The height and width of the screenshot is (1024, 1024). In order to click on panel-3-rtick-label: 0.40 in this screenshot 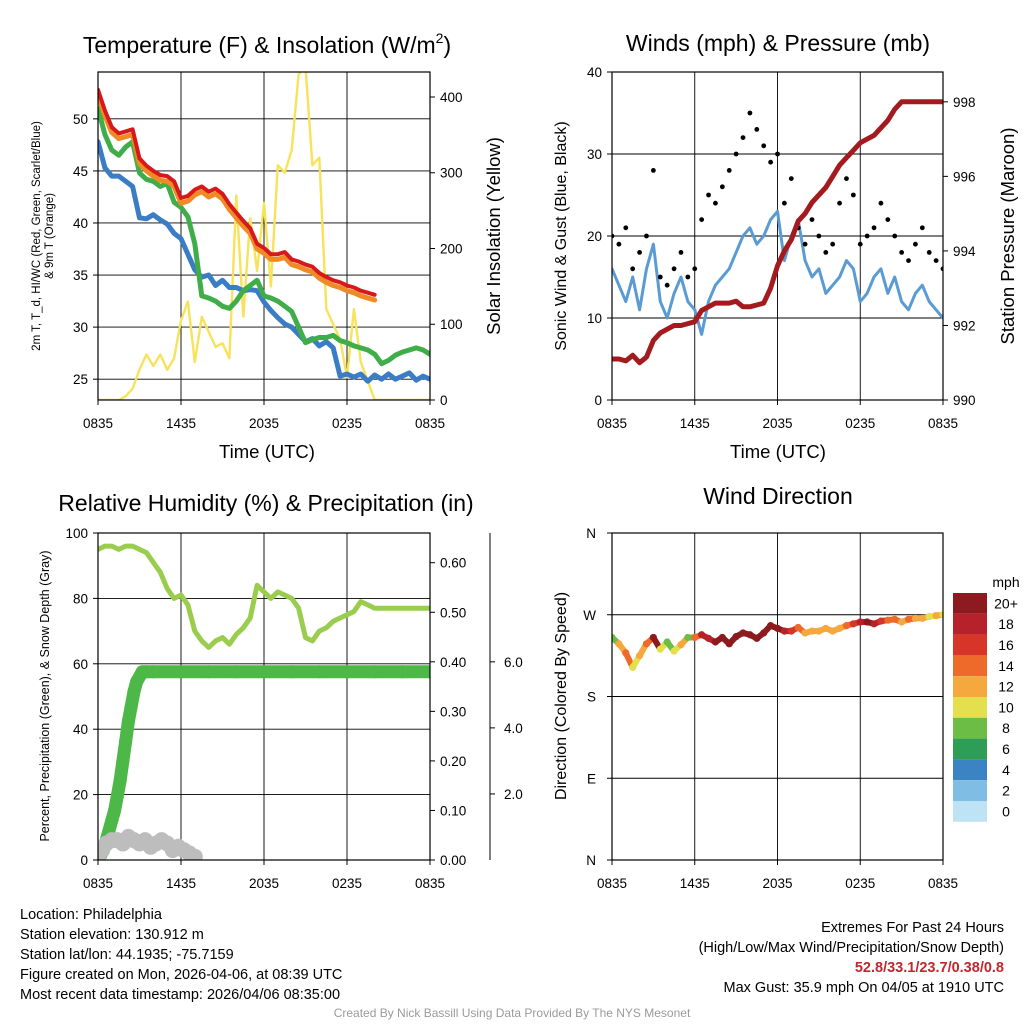, I will do `click(453, 662)`.